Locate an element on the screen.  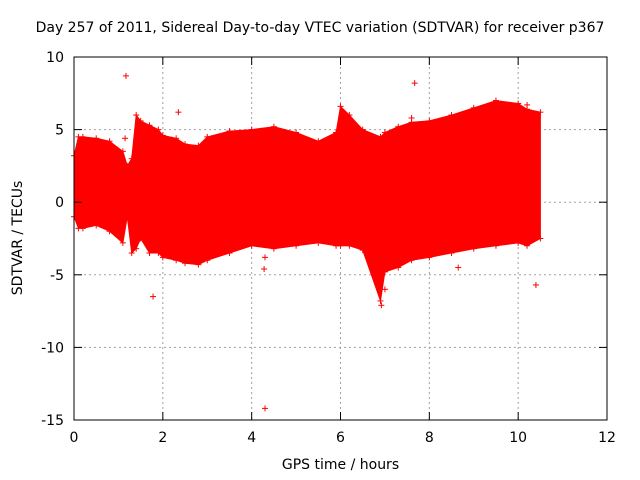
x-tick-label: 10 is located at coordinates (518, 438).